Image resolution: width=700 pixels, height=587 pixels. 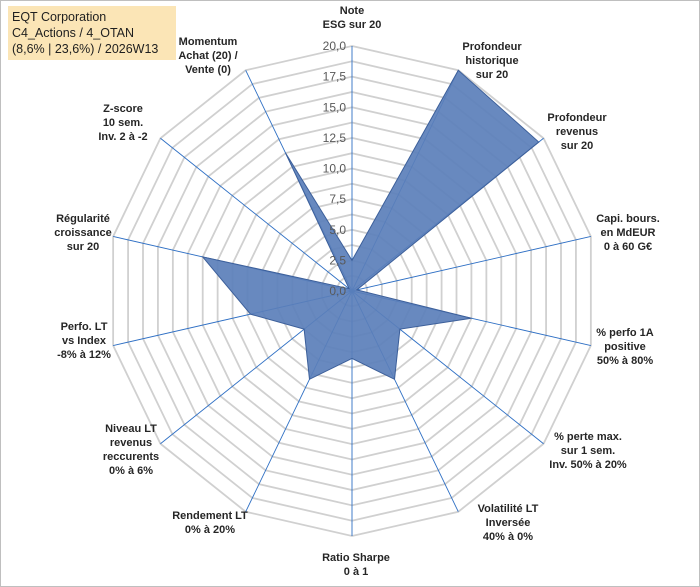 What do you see at coordinates (335, 77) in the screenshot?
I see `tick-label: 17,5` at bounding box center [335, 77].